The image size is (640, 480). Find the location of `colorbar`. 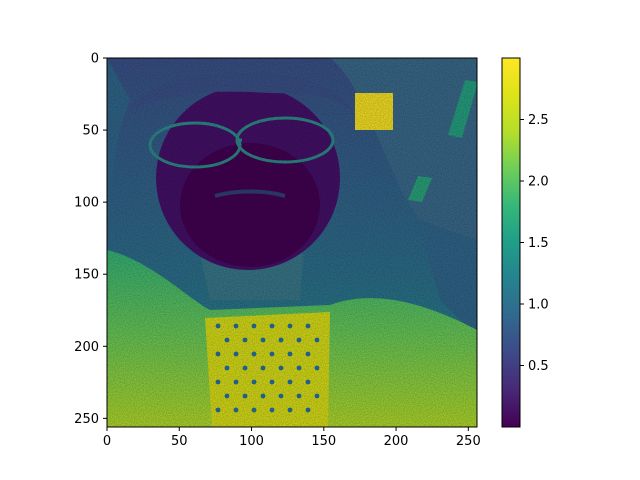

colorbar is located at coordinates (511, 242).